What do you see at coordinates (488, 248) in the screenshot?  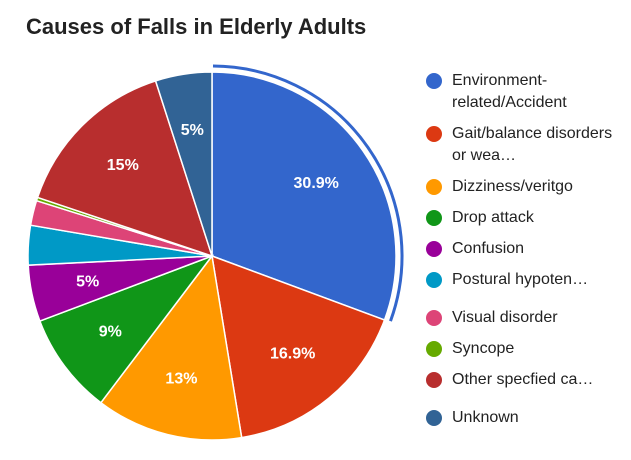 I see `legend-label: Confusion` at bounding box center [488, 248].